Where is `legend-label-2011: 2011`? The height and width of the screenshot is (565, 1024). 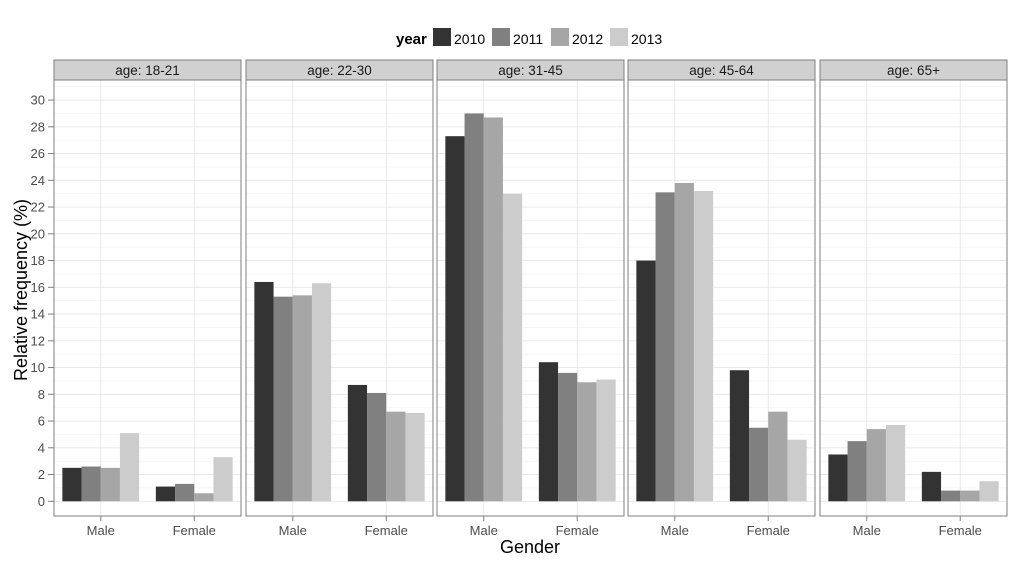 legend-label-2011: 2011 is located at coordinates (528, 39).